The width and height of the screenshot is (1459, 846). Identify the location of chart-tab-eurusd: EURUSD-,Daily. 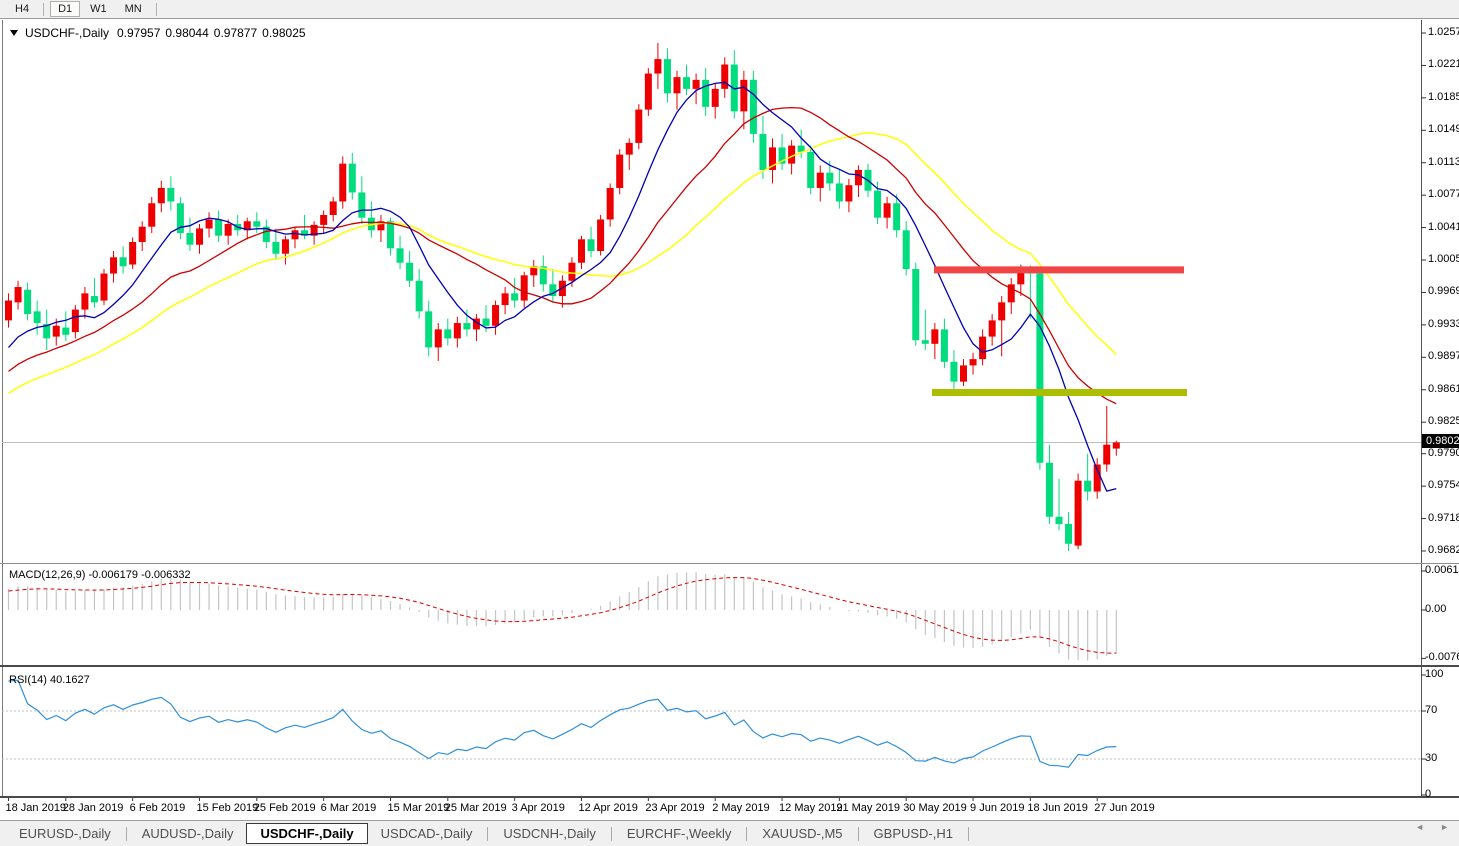
(65, 833).